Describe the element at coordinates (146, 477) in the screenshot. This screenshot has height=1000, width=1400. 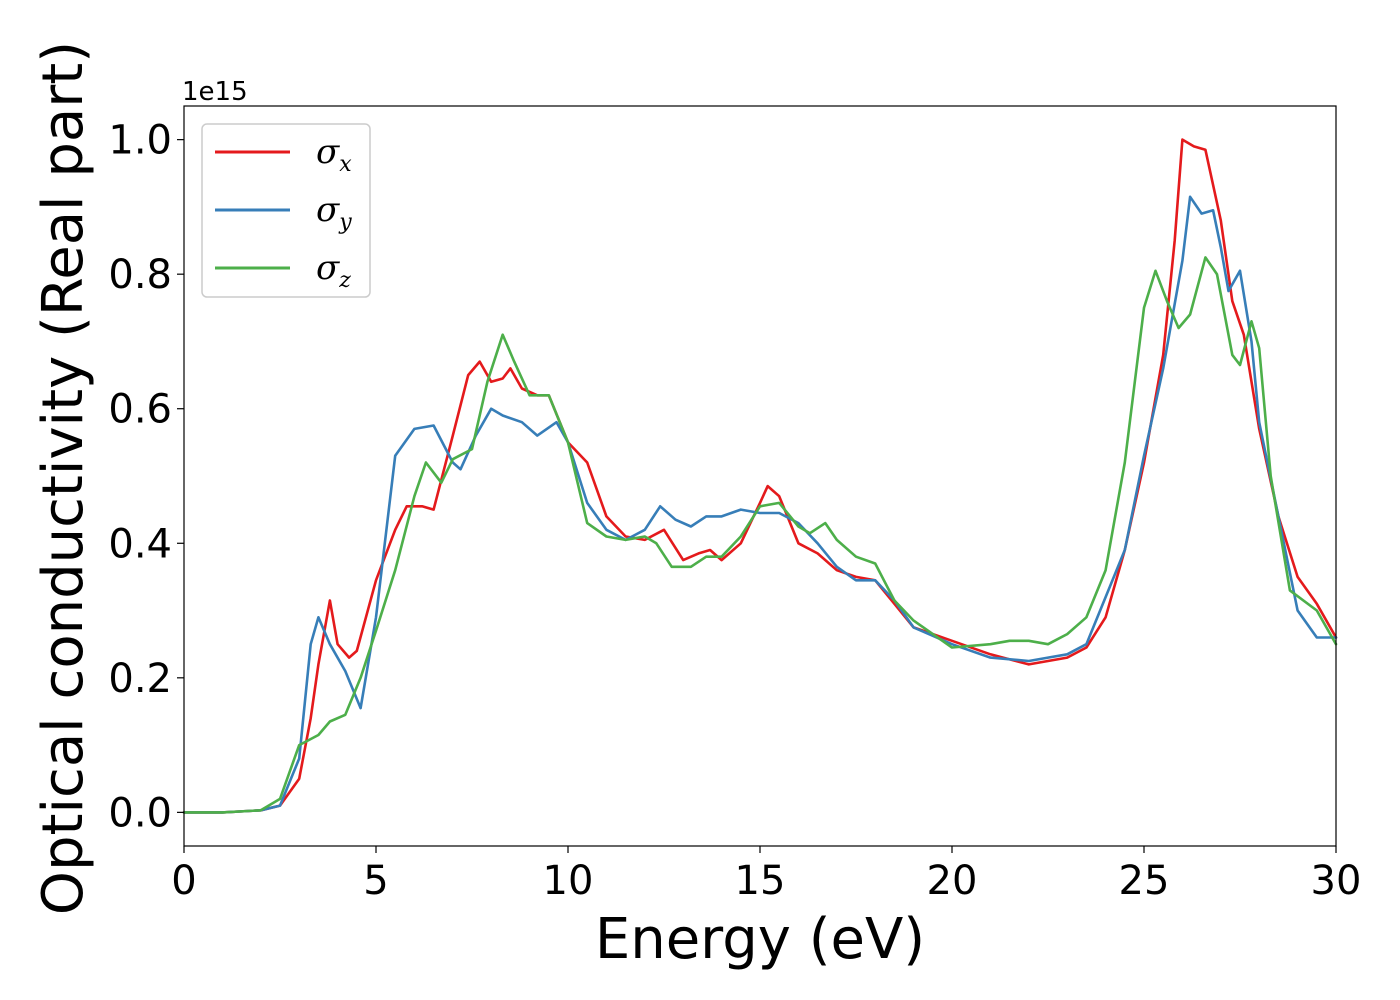
I see `y-axis: 0.0 0.2 0.4 0.6 0.8 1.0` at that location.